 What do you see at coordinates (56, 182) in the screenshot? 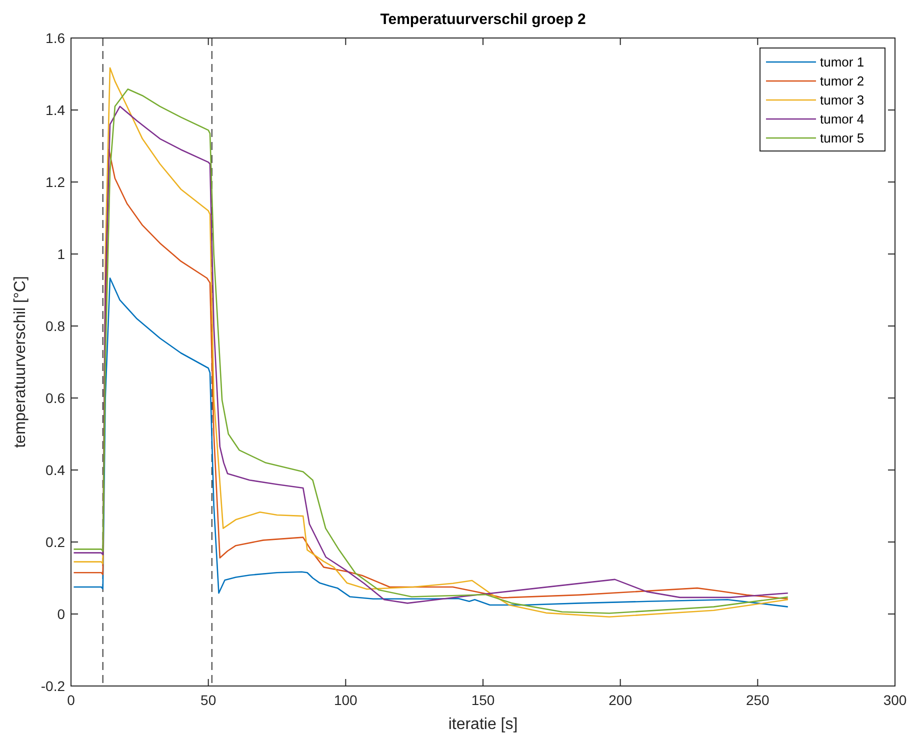
I see `y-tick-label: 1.2` at bounding box center [56, 182].